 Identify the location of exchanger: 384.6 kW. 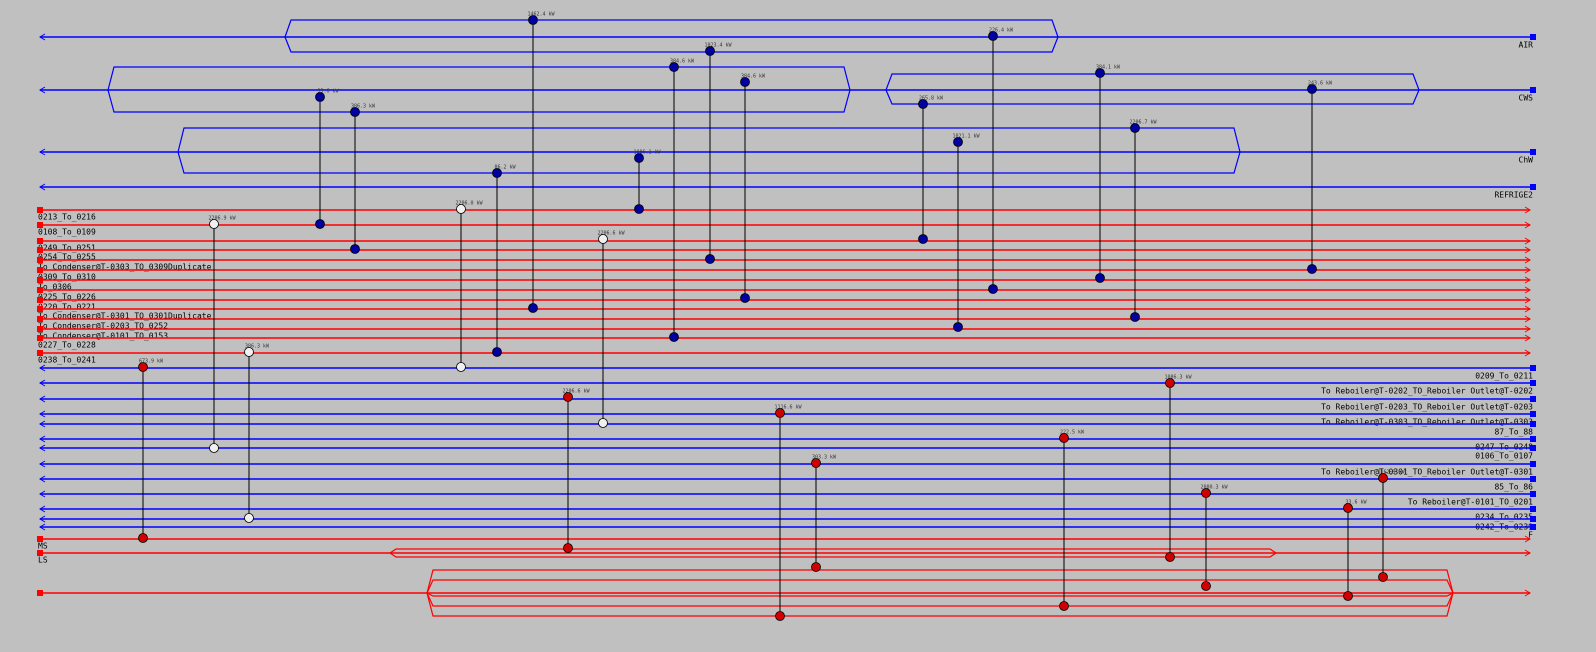
(682, 200).